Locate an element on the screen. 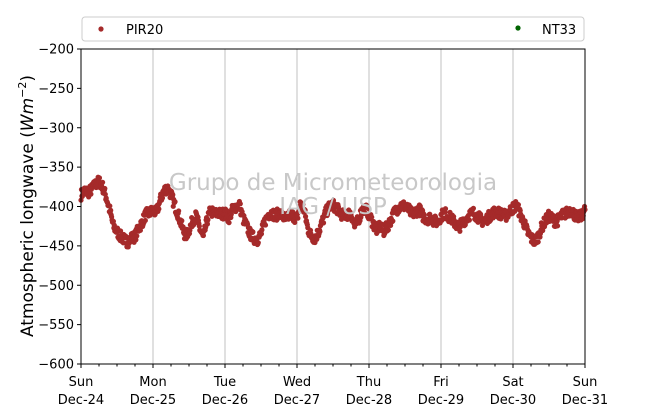  legend-frame is located at coordinates (333, 29).